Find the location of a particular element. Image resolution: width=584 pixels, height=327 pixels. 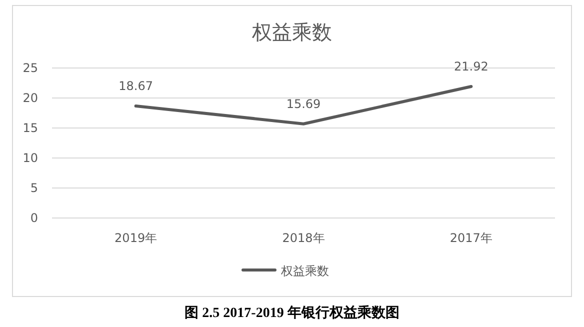

legend-label: 权益乘数 is located at coordinates (304, 271).